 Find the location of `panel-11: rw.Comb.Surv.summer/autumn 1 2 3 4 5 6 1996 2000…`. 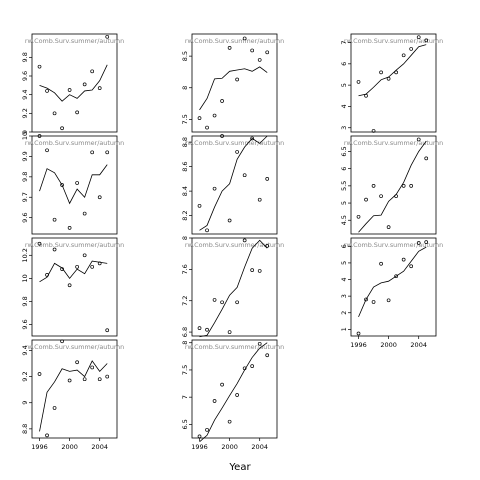

panel-11: rw.Comb.Surv.summer/autumn 1 2 3 4 5 6 1996 2000… is located at coordinates (391, 293).